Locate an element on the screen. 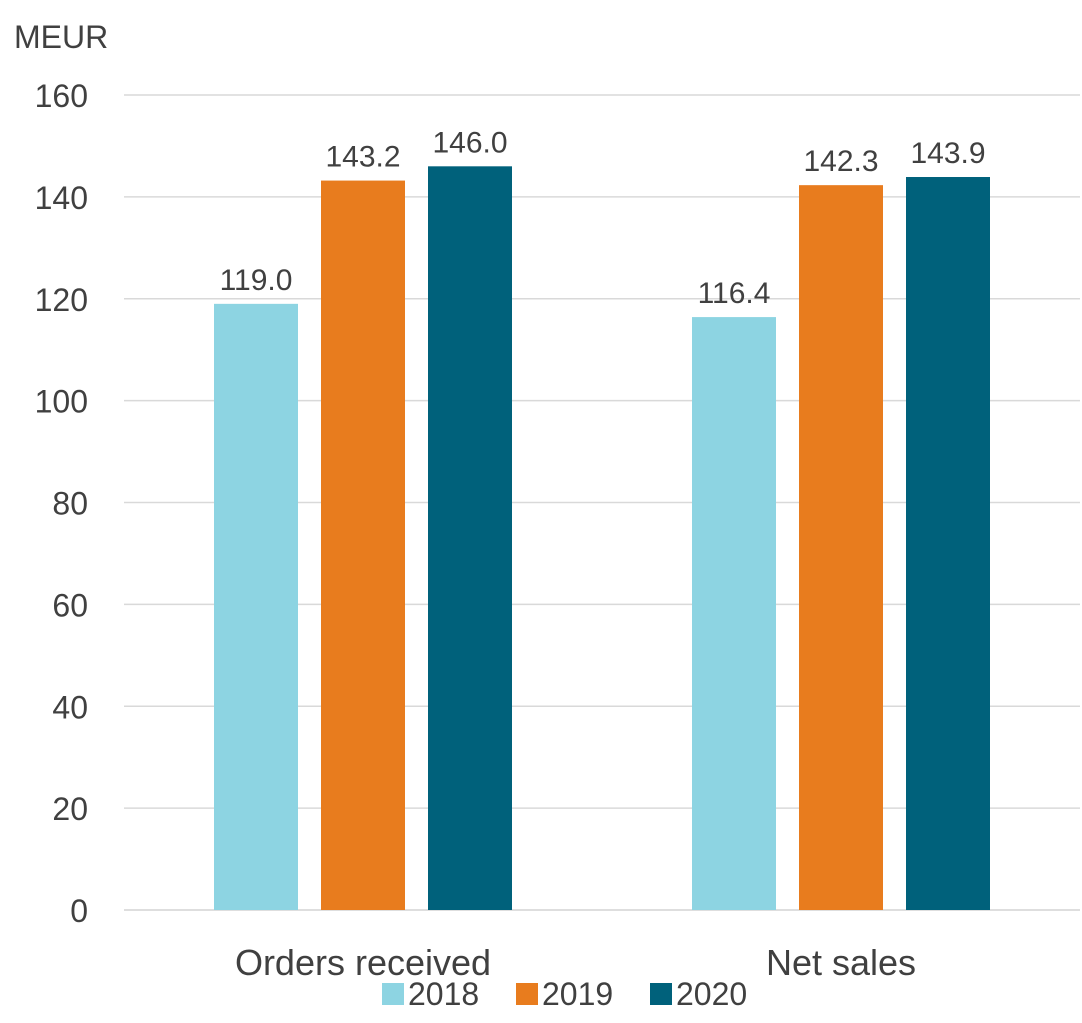  x-tick-label: Net sales is located at coordinates (841, 962).